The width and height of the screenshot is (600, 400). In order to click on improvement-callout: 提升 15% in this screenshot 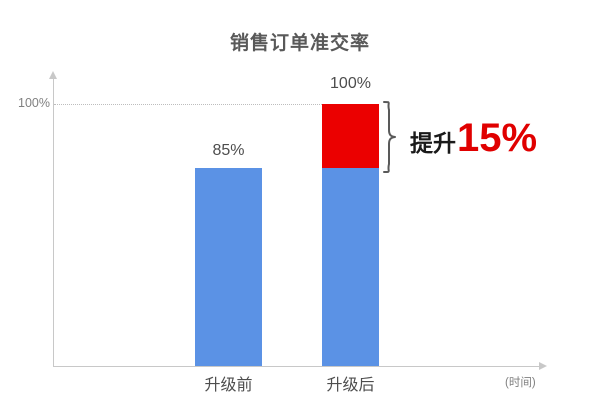, I will do `click(473, 138)`.